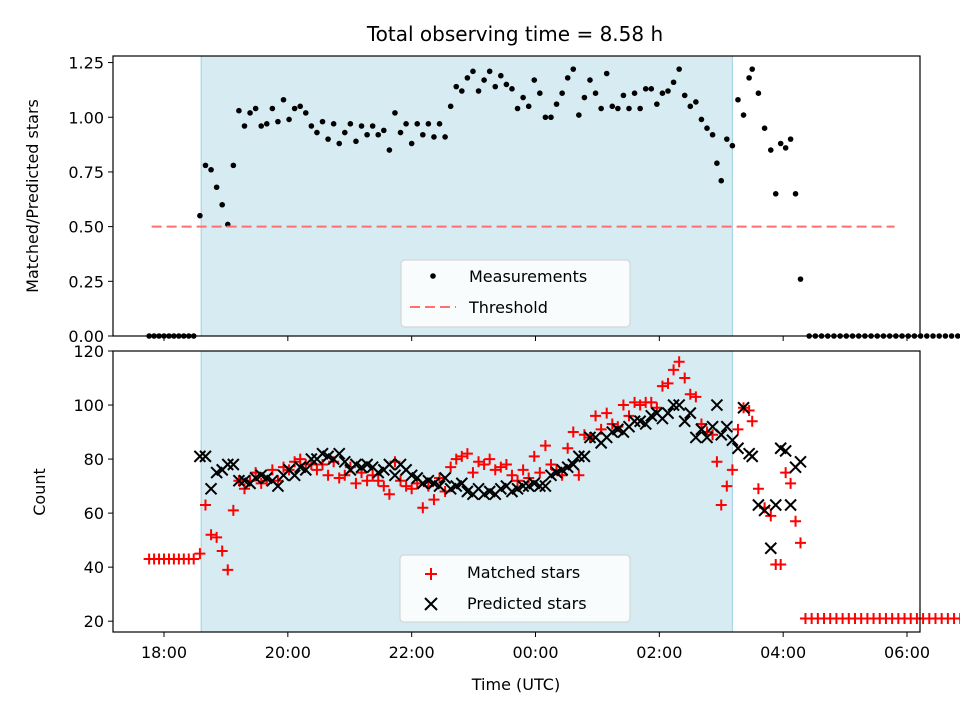 The width and height of the screenshot is (960, 720). I want to click on lower-ytick-label: 60, so click(94, 513).